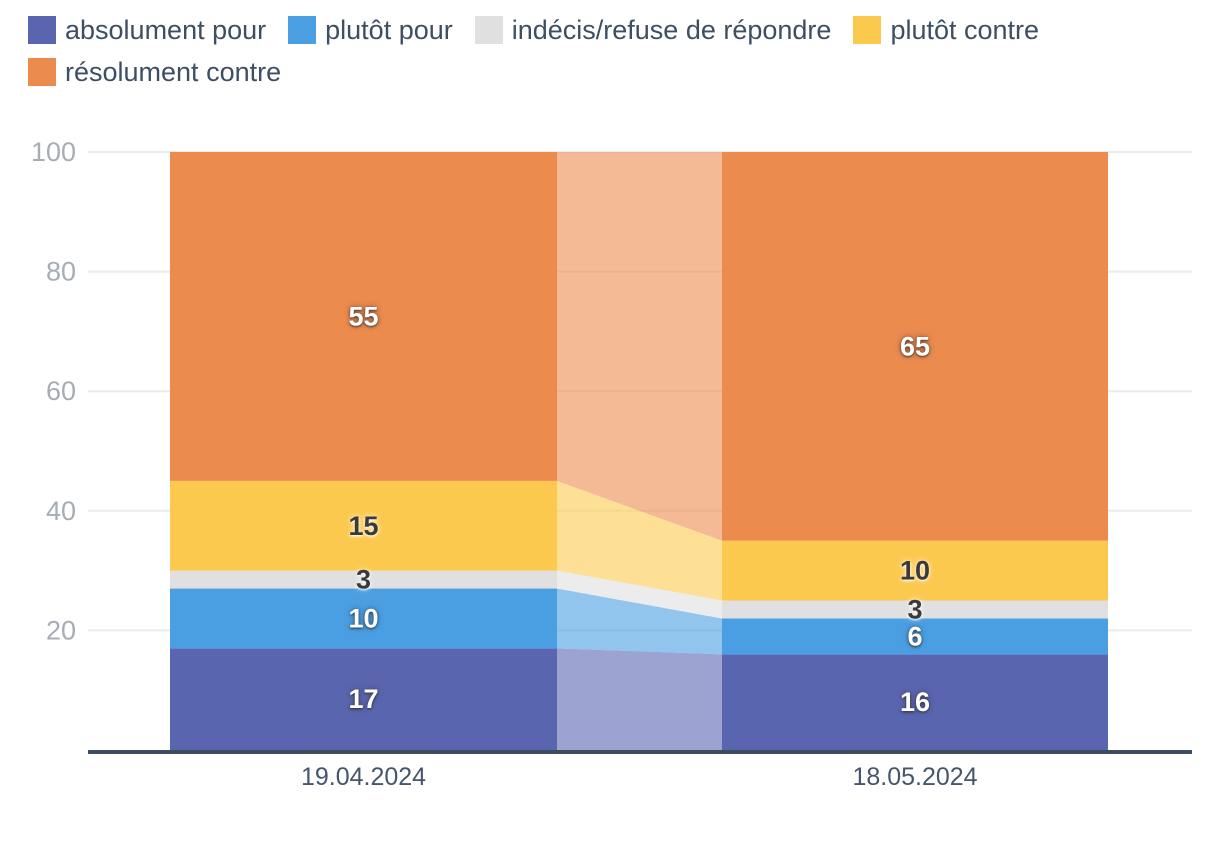 This screenshot has height=858, width=1220. What do you see at coordinates (671, 30) in the screenshot?
I see `legend-label: indécis/refuse de répondre` at bounding box center [671, 30].